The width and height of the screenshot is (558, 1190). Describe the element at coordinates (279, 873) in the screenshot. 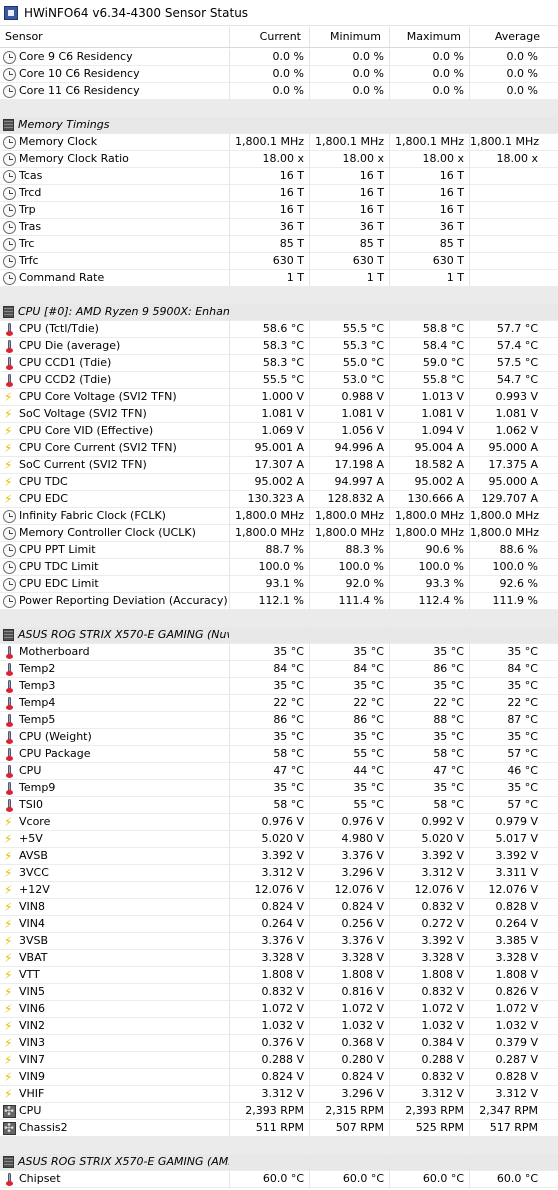

I see `sensor-row: 3VCC 3.312 V3.296 V3.312 V 3.311 V` at that location.